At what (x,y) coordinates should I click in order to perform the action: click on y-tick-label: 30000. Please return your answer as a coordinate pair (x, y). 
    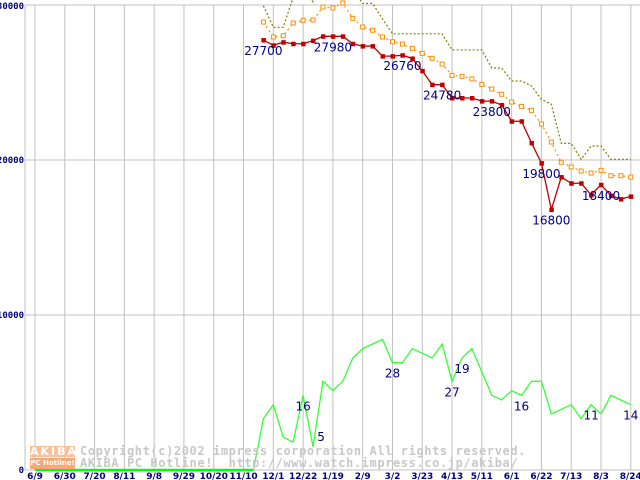
    Looking at the image, I should click on (12, 7).